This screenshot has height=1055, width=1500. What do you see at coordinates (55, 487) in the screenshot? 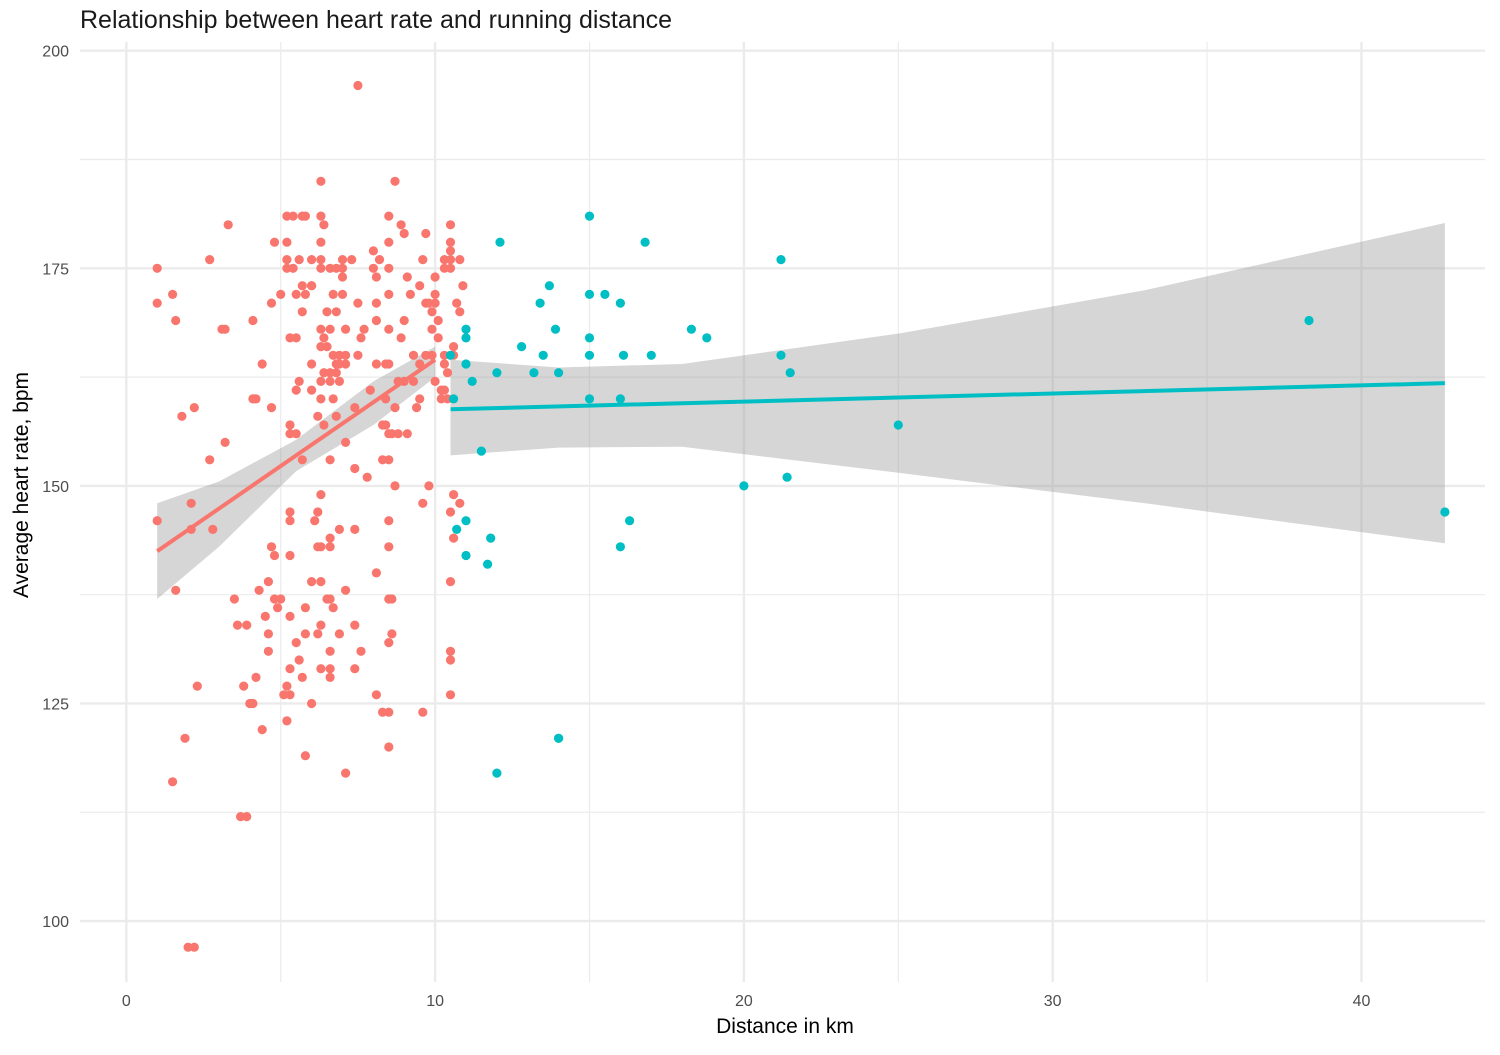
I see `y-tick-label: 150` at bounding box center [55, 487].